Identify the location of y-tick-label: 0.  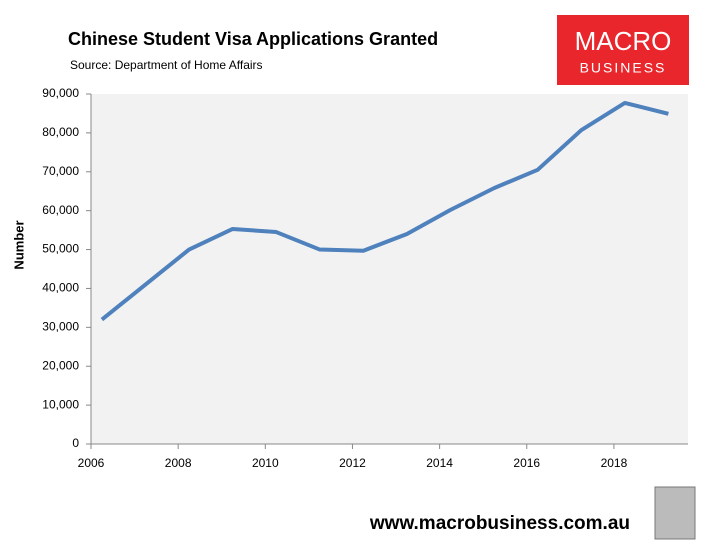
(75, 443).